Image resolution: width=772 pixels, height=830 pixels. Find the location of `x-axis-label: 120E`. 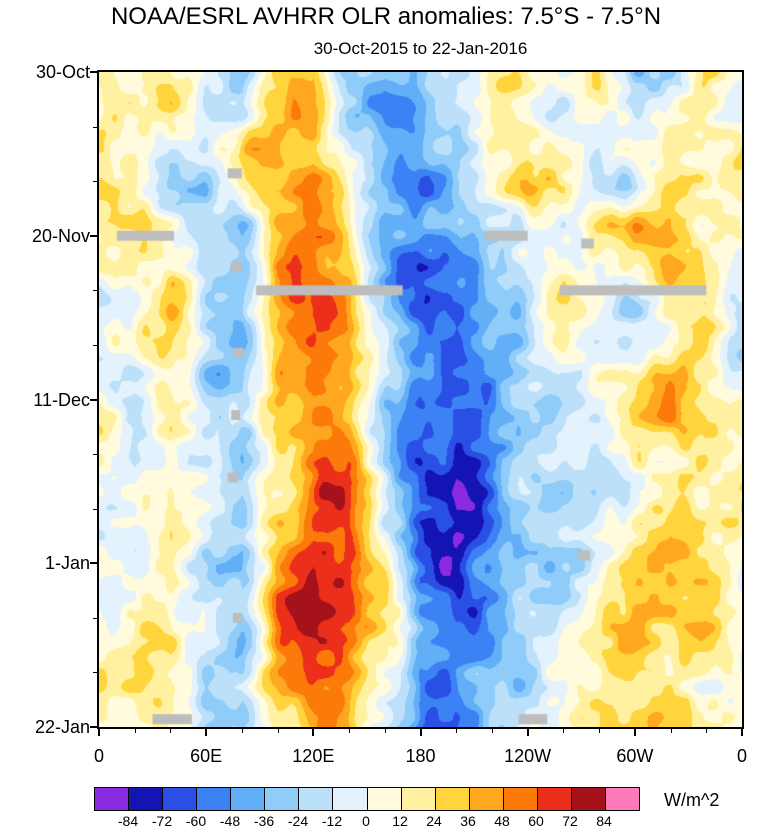

x-axis-label: 120E is located at coordinates (313, 756).